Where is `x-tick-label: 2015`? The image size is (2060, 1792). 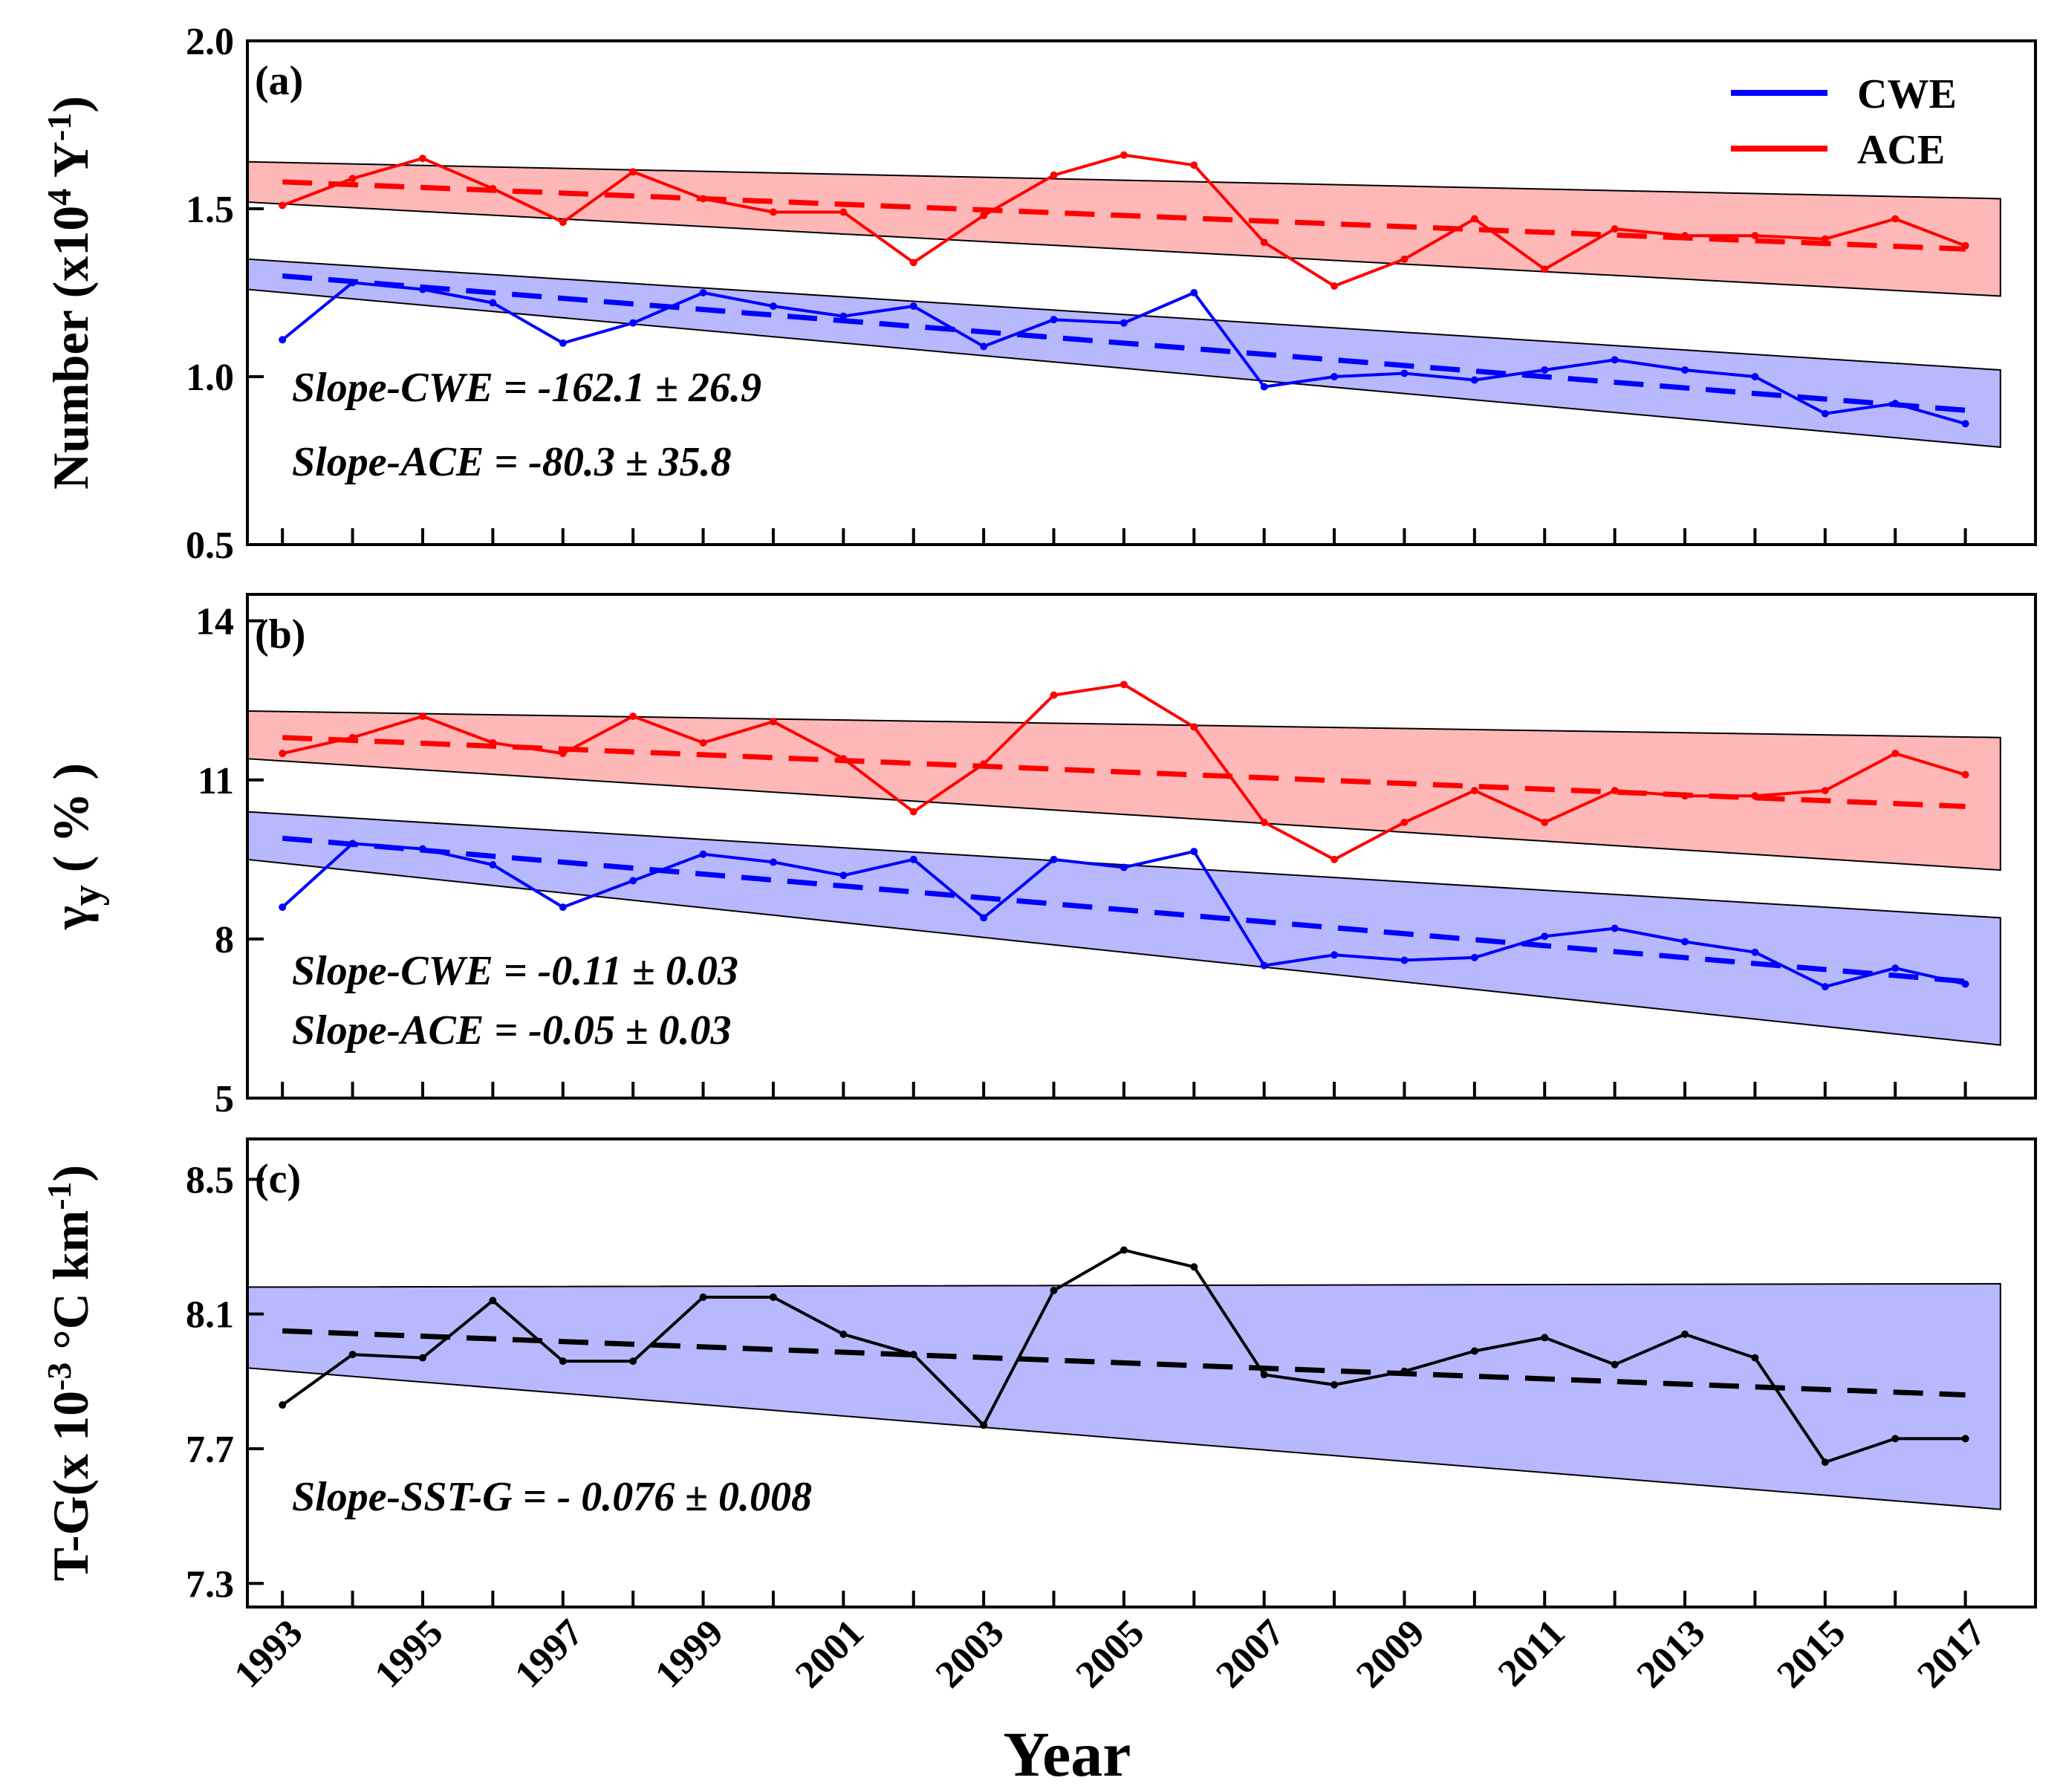 x-tick-label: 2015 is located at coordinates (1811, 1653).